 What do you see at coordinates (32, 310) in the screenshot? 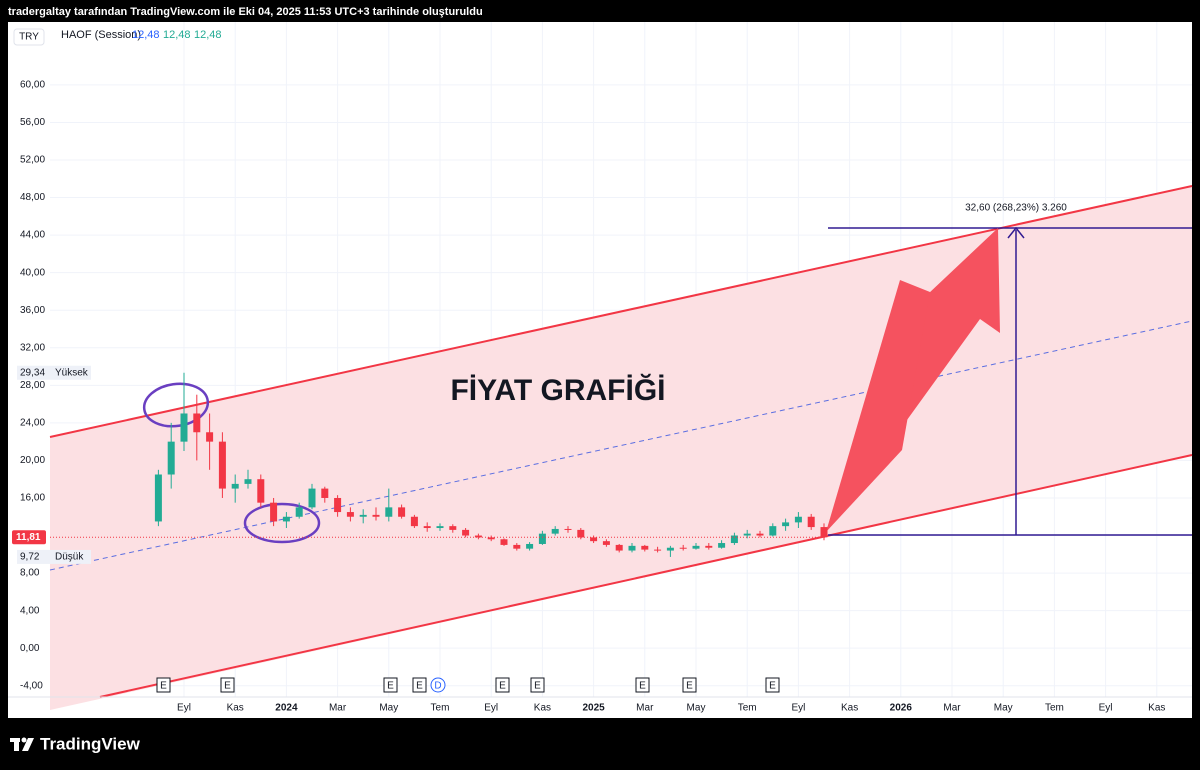
I see `y-tick-label: 36,00` at bounding box center [32, 310].